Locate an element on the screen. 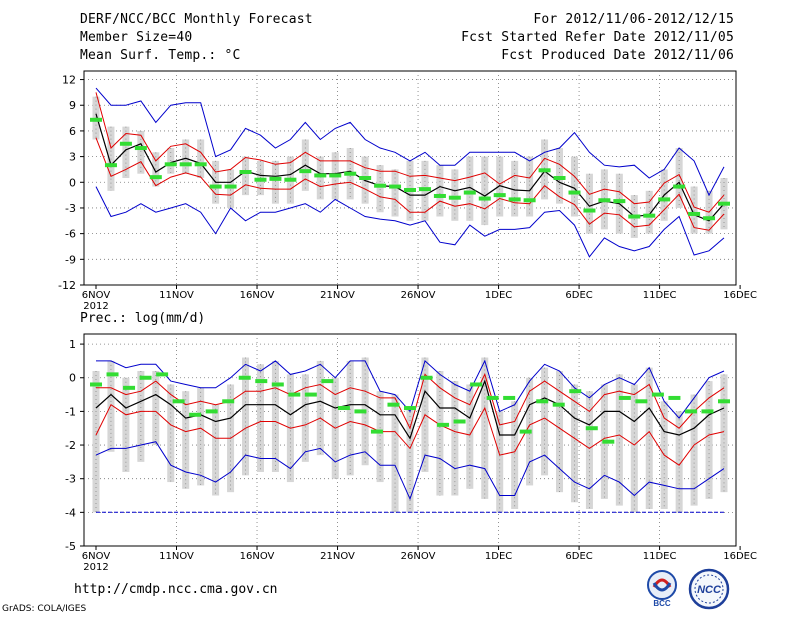  temp-ytick-label: 9 is located at coordinates (72, 105).